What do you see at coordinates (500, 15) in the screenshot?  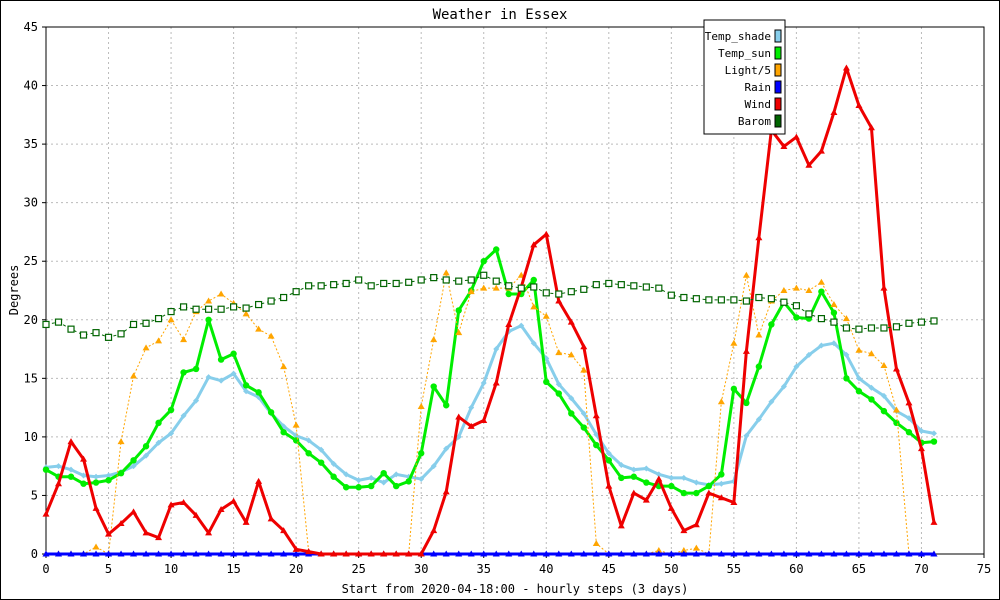 I see `chart-title: Weather in Essex` at bounding box center [500, 15].